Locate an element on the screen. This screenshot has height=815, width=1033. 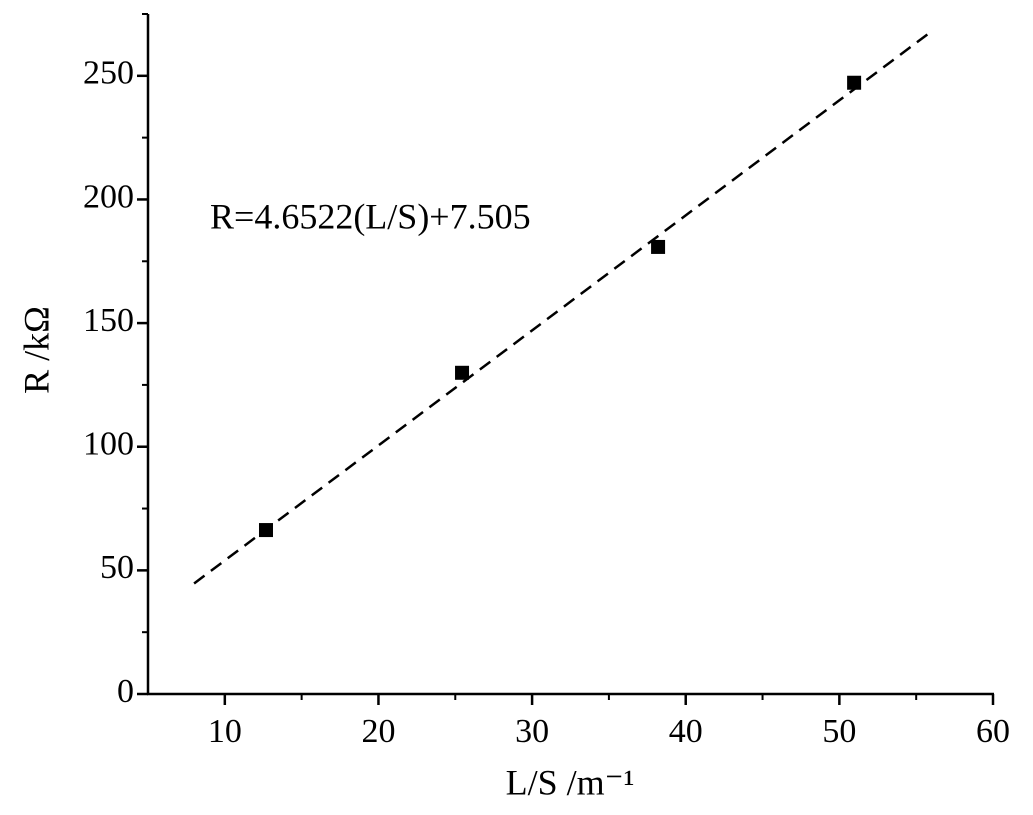
y-axis-label: R /kΩ is located at coordinates (36, 350).